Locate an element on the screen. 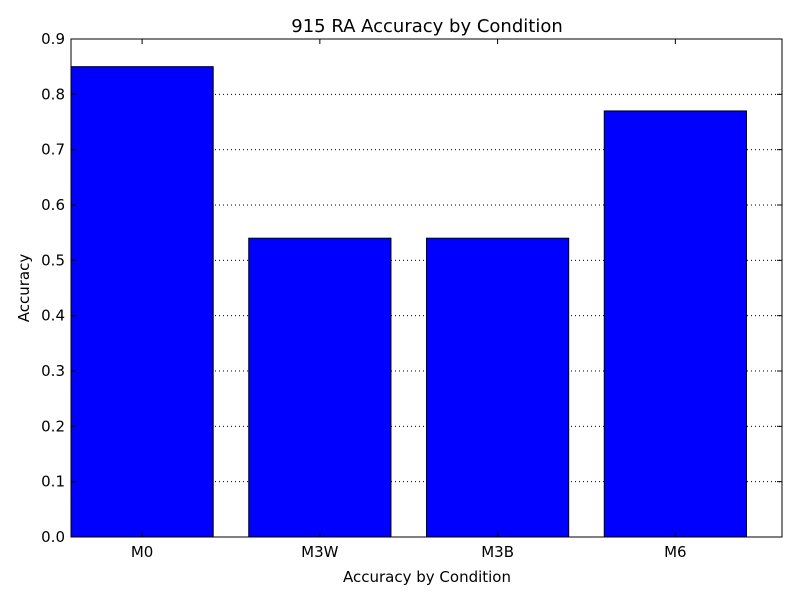 The width and height of the screenshot is (800, 600). y-tick-label: 0.6 is located at coordinates (53, 205).